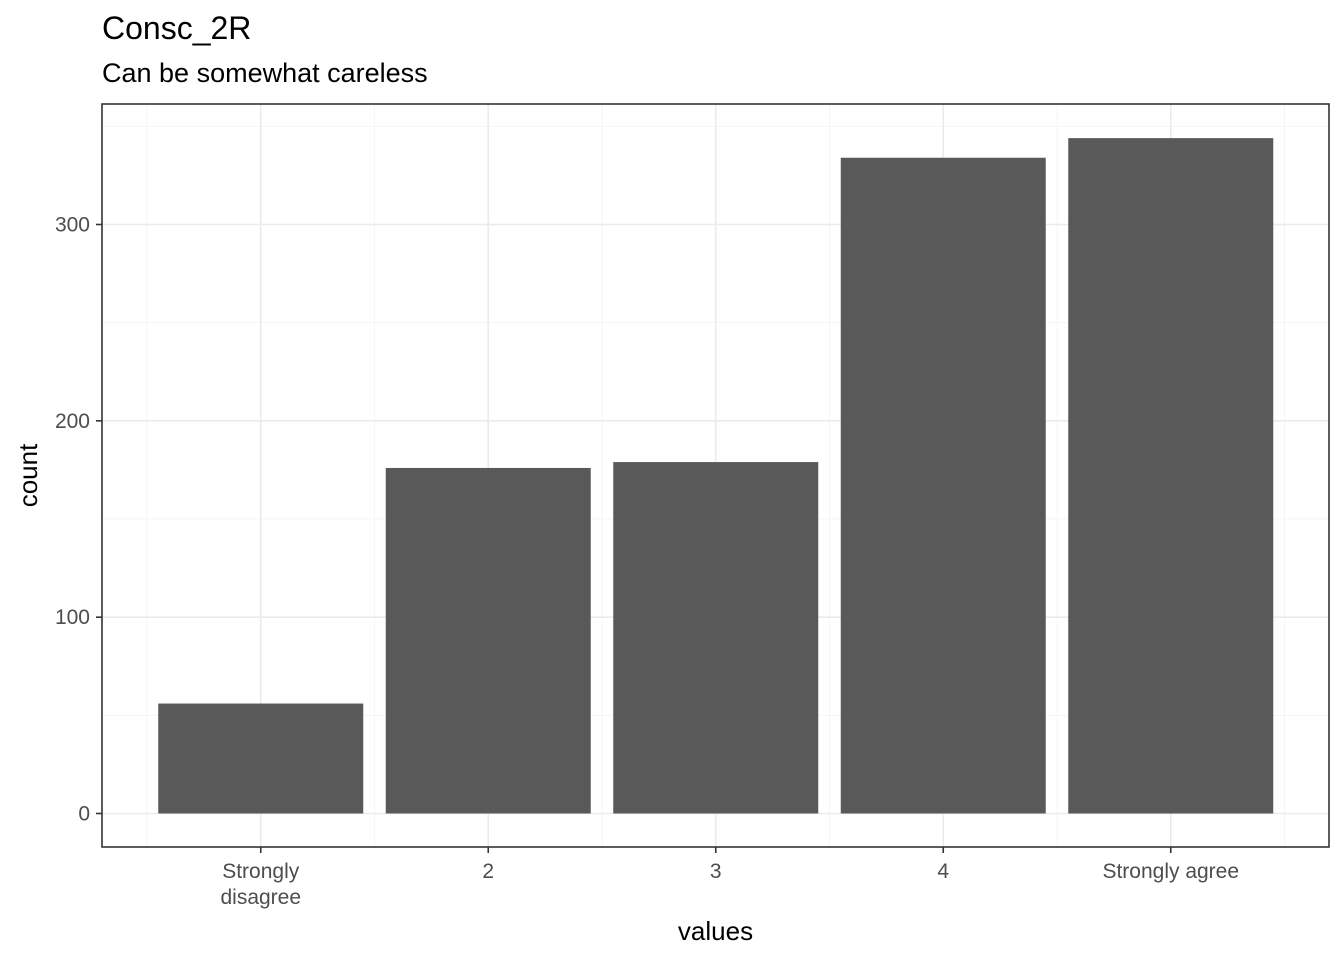 This screenshot has width=1344, height=960. I want to click on x-tick-label-line: 2, so click(488, 871).